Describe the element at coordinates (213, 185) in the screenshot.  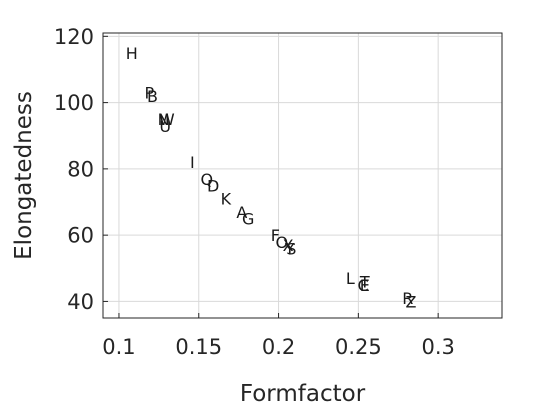
I see `point-label-d: D` at that location.